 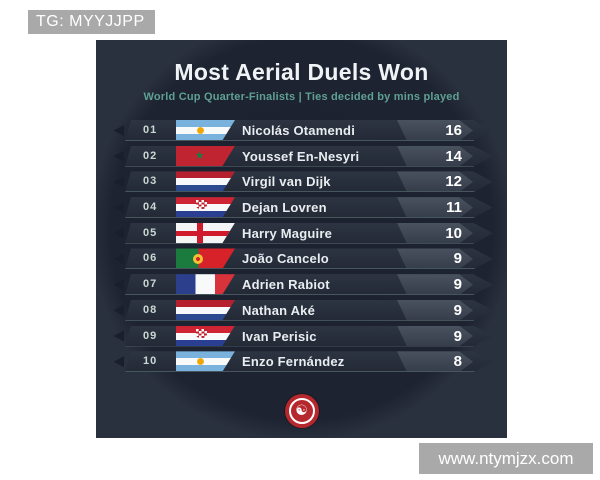 What do you see at coordinates (293, 362) in the screenshot?
I see `player-name: Enzo Fernández` at bounding box center [293, 362].